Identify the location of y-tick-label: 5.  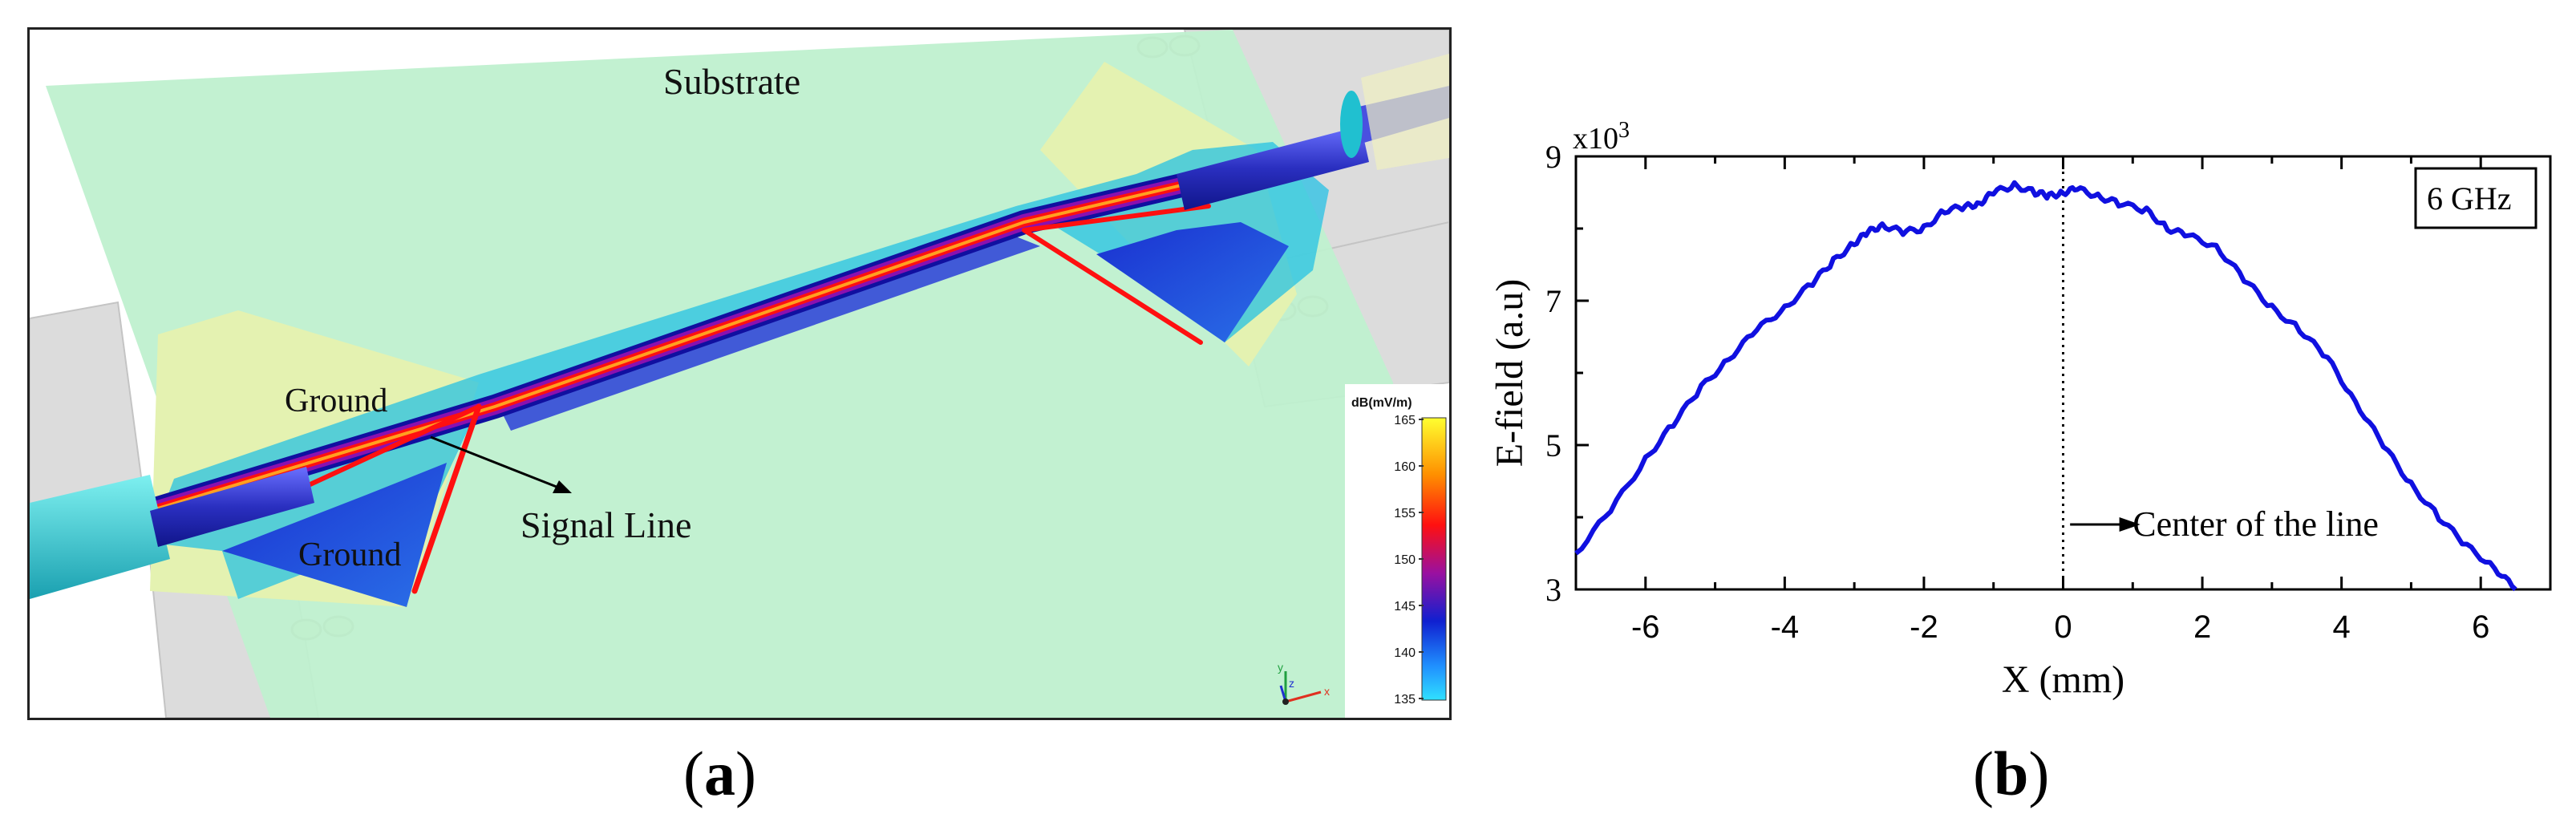
(1553, 445).